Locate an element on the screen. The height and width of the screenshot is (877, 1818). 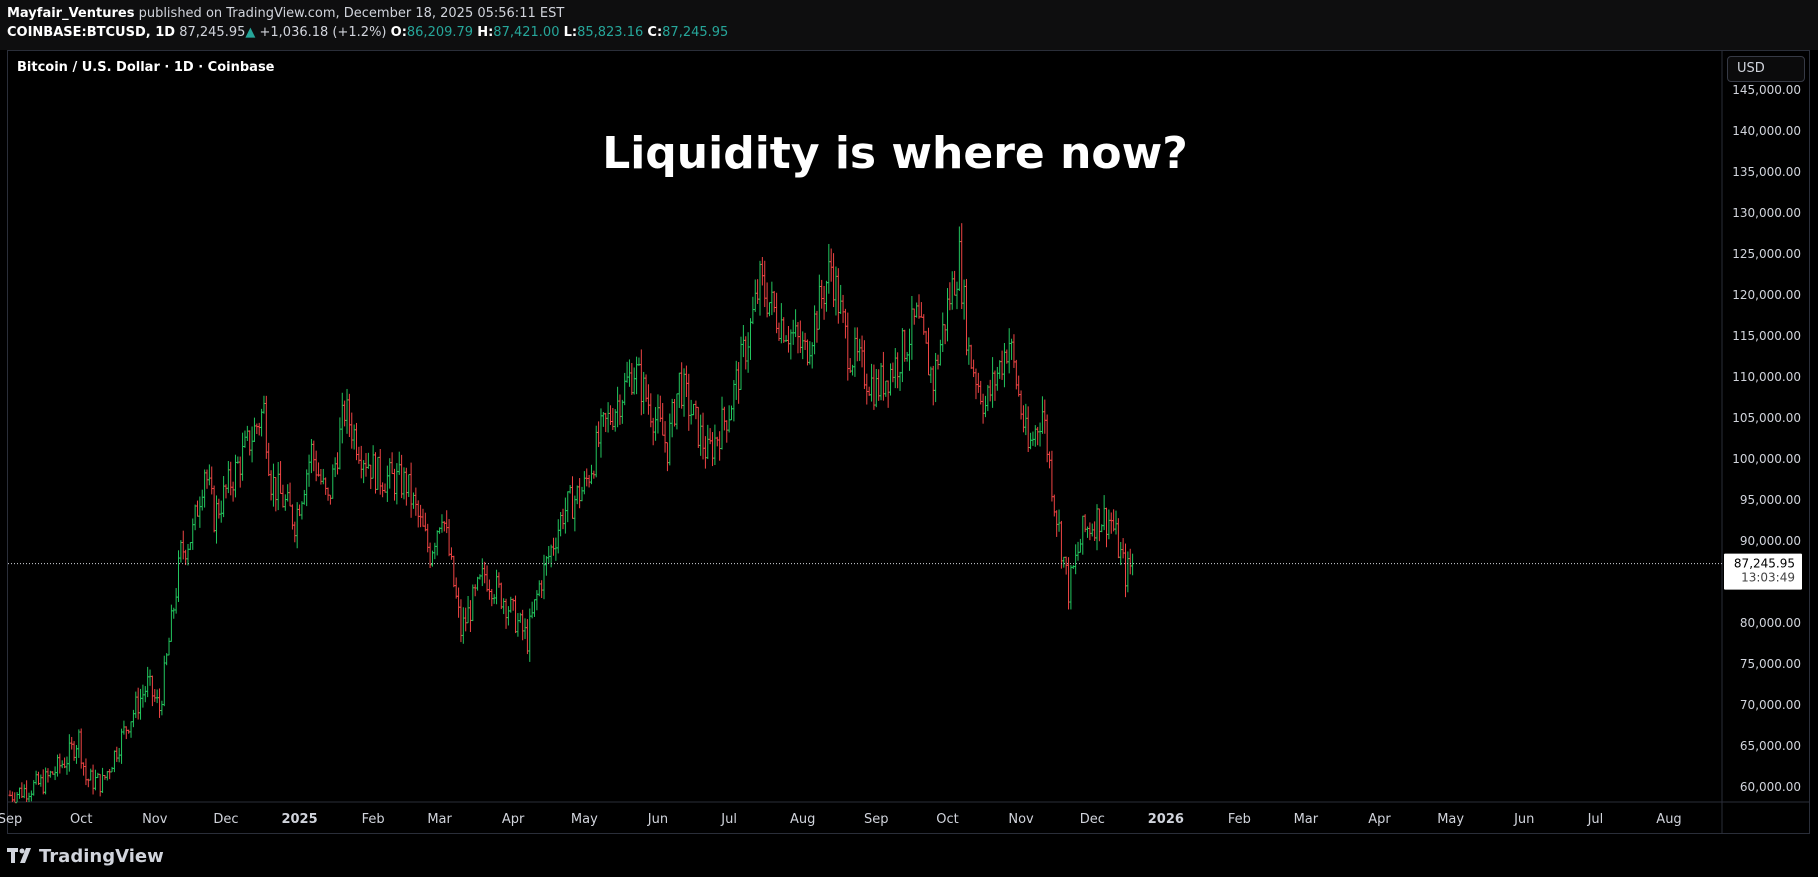
high-value: 87,421.00 is located at coordinates (526, 32).